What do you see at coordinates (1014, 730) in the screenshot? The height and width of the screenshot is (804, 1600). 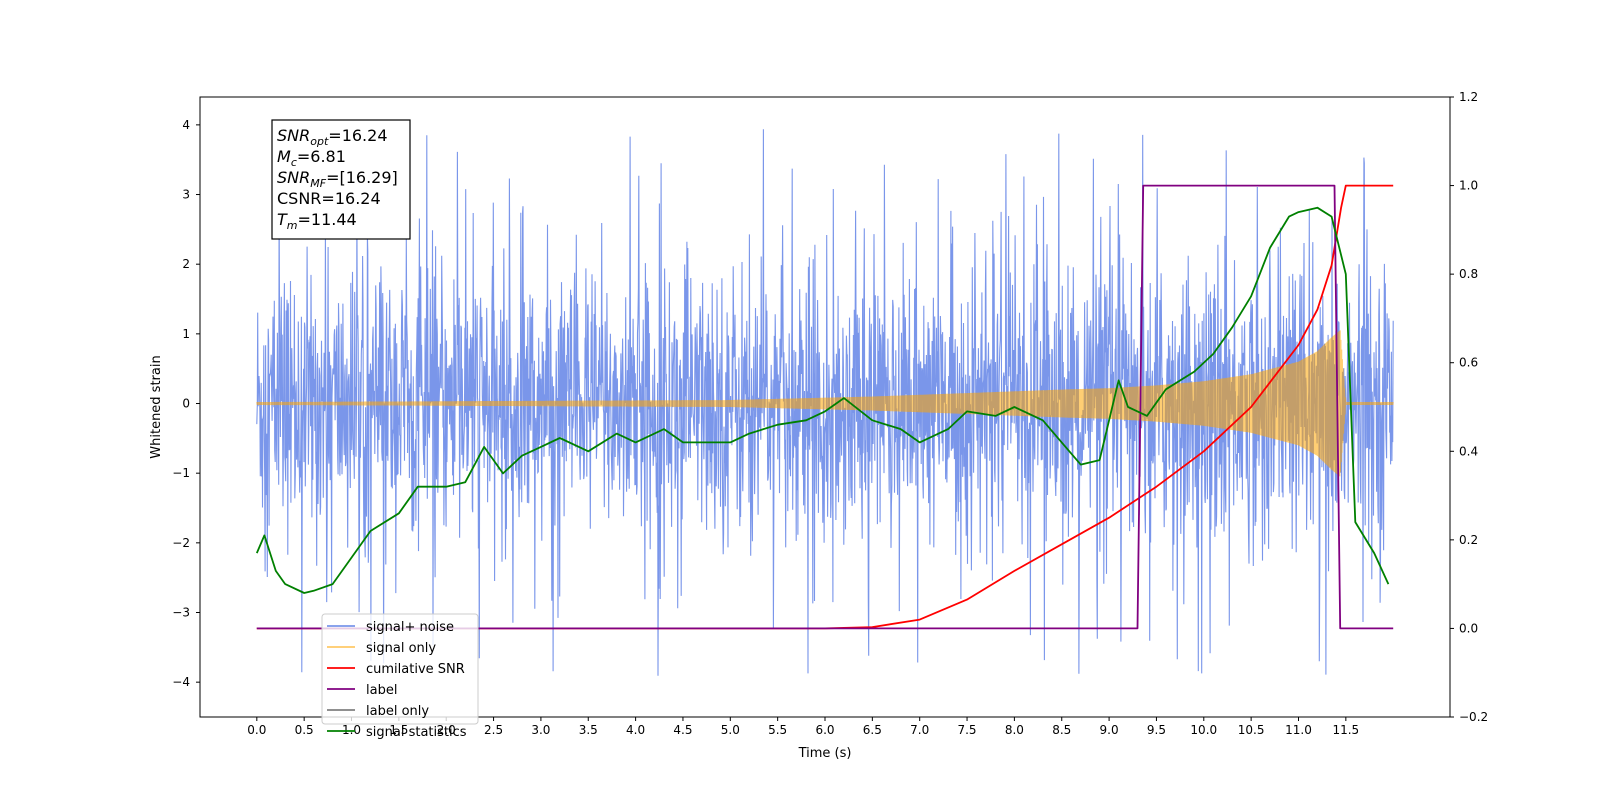 I see `x-tick-label: 8.0` at bounding box center [1014, 730].